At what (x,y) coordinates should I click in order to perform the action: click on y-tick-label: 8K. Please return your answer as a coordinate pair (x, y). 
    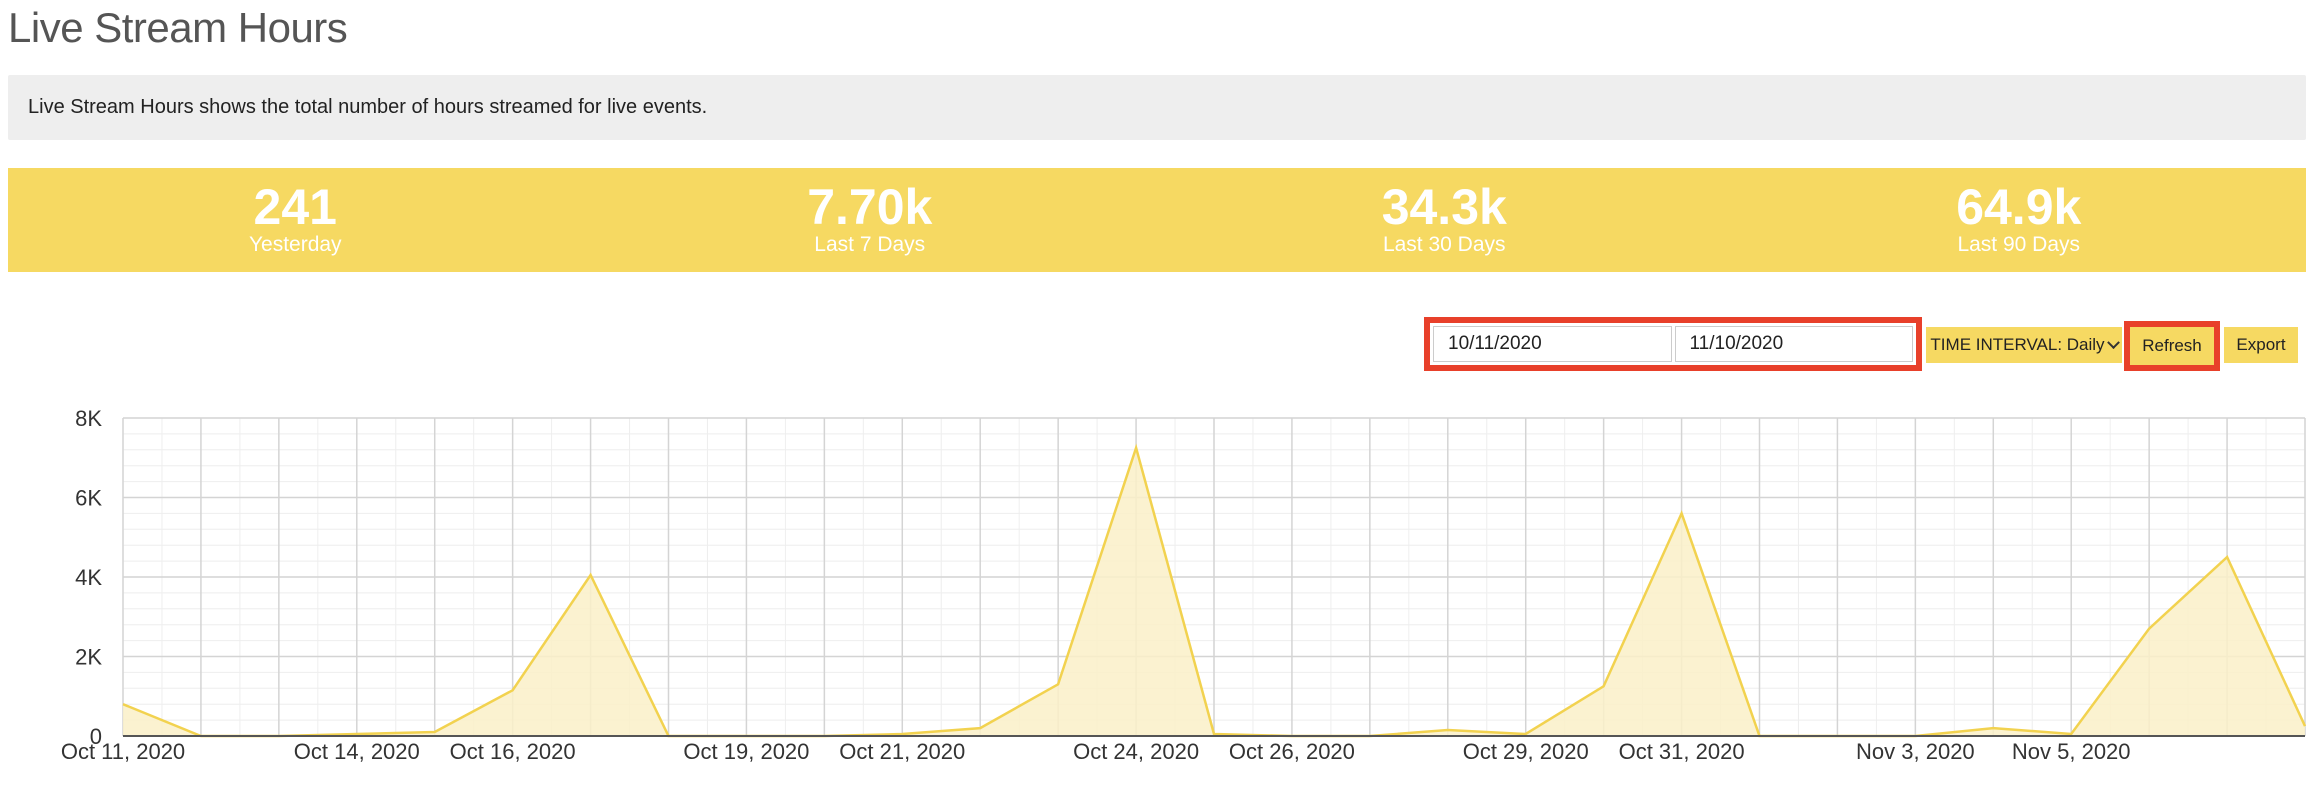
    Looking at the image, I should click on (88, 418).